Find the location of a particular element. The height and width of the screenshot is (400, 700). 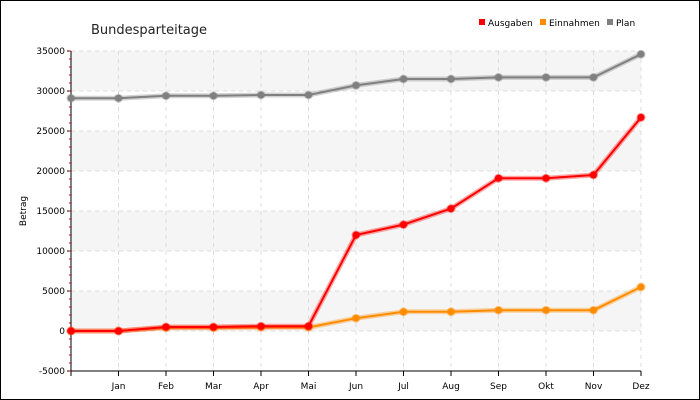

y-tick-label: 20000 is located at coordinates (50, 172).